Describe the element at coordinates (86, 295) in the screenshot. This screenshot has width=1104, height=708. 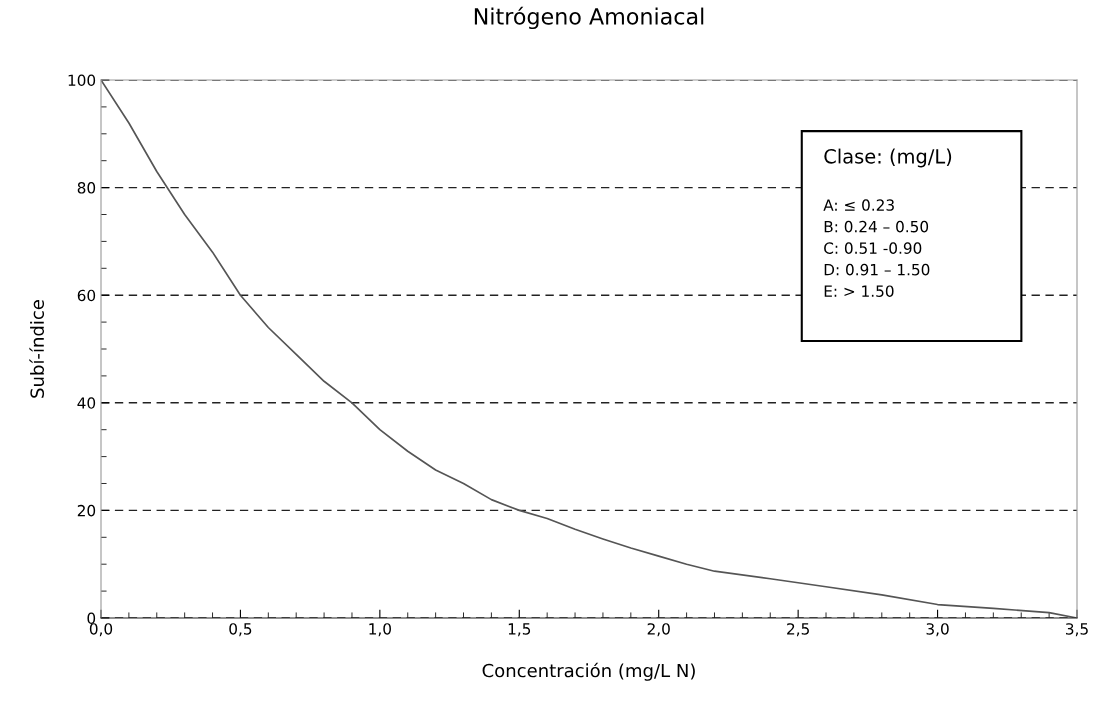
I see `y-tick-label: 60` at that location.